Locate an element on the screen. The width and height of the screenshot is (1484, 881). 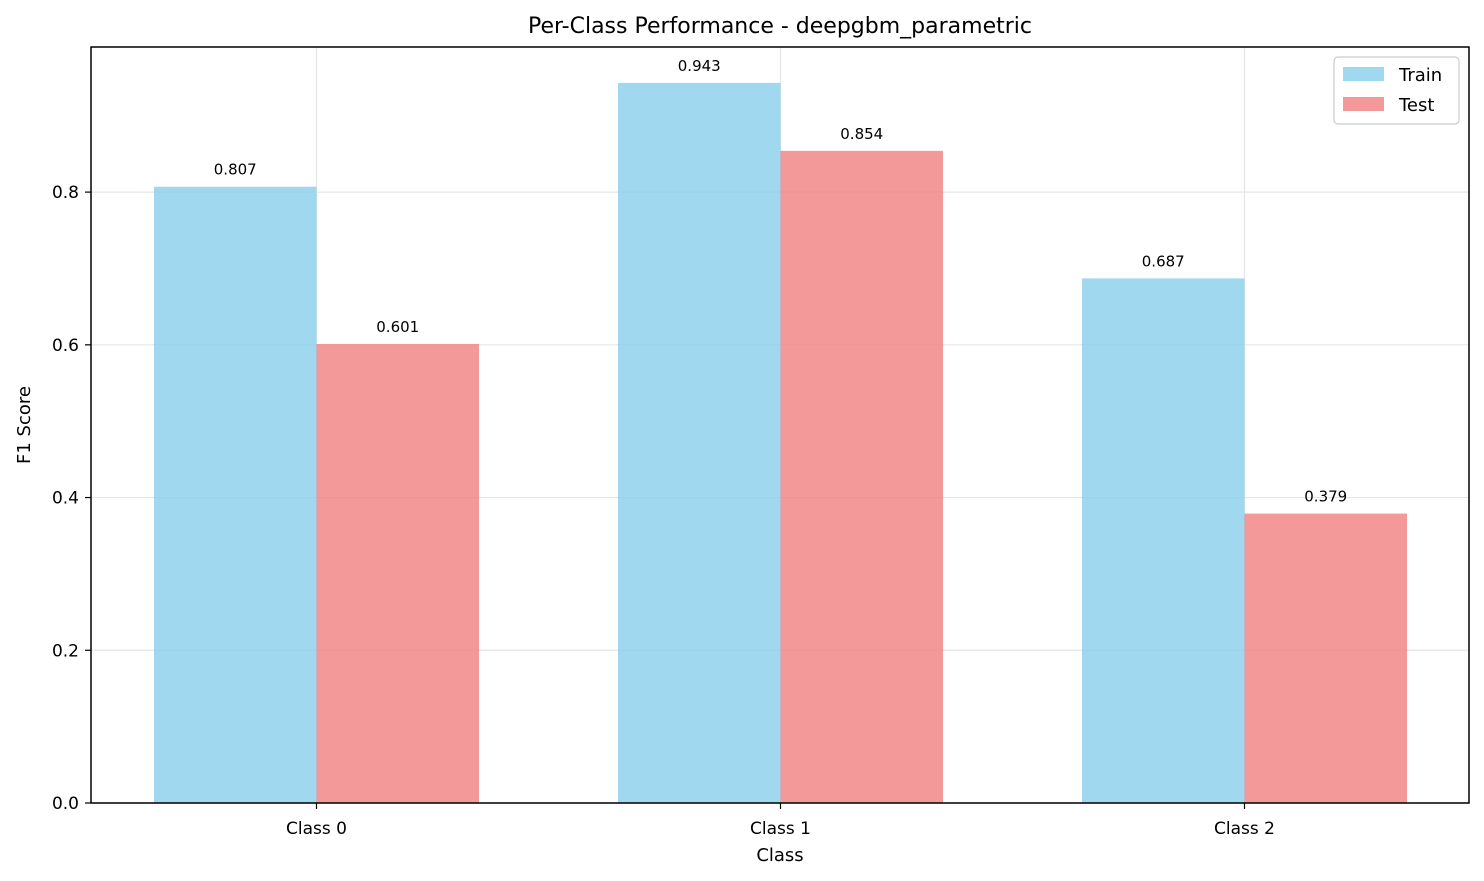
x-axis-ticks: Class 0 Class 1 Class 2 is located at coordinates (780, 821).